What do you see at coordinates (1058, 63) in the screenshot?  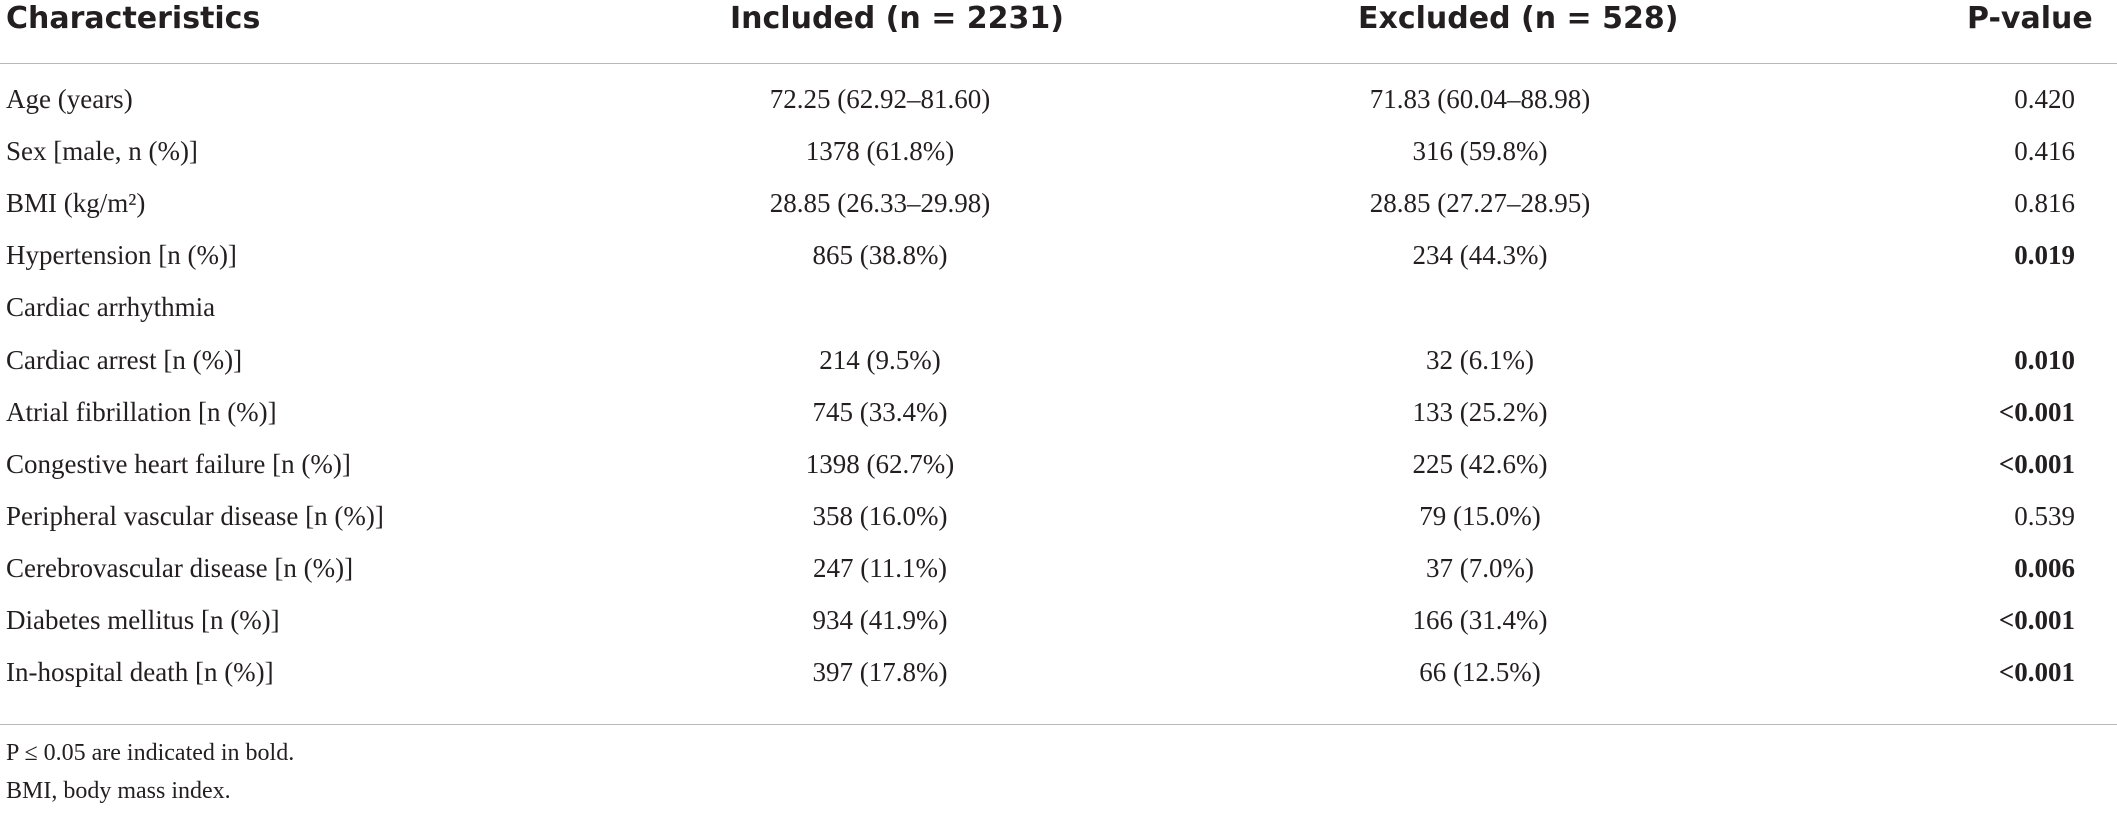 I see `header-divider` at bounding box center [1058, 63].